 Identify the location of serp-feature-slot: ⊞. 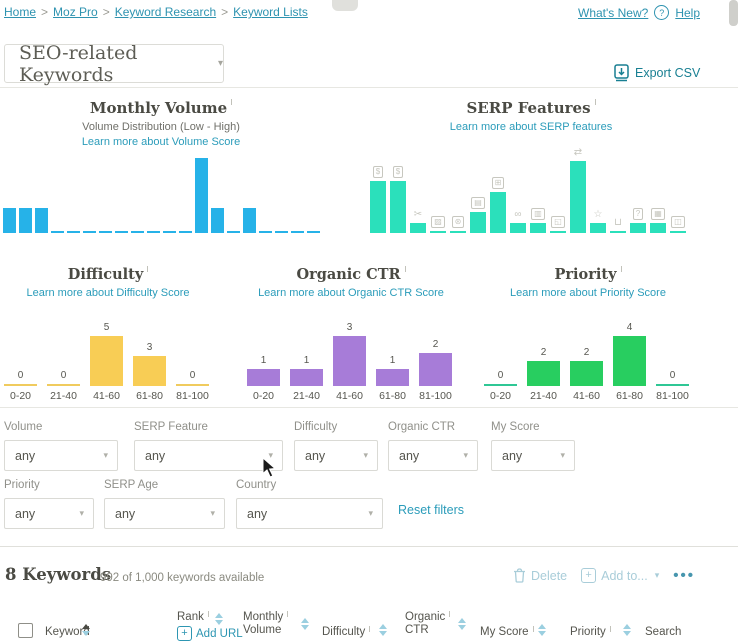
(498, 205).